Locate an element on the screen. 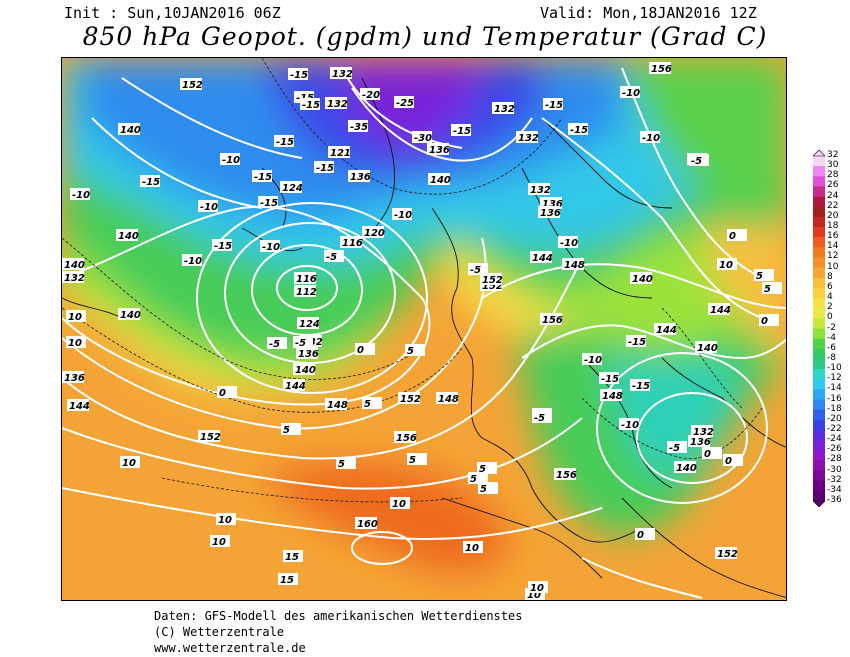 The image size is (850, 657). svg-text: 112 is located at coordinates (306, 292).